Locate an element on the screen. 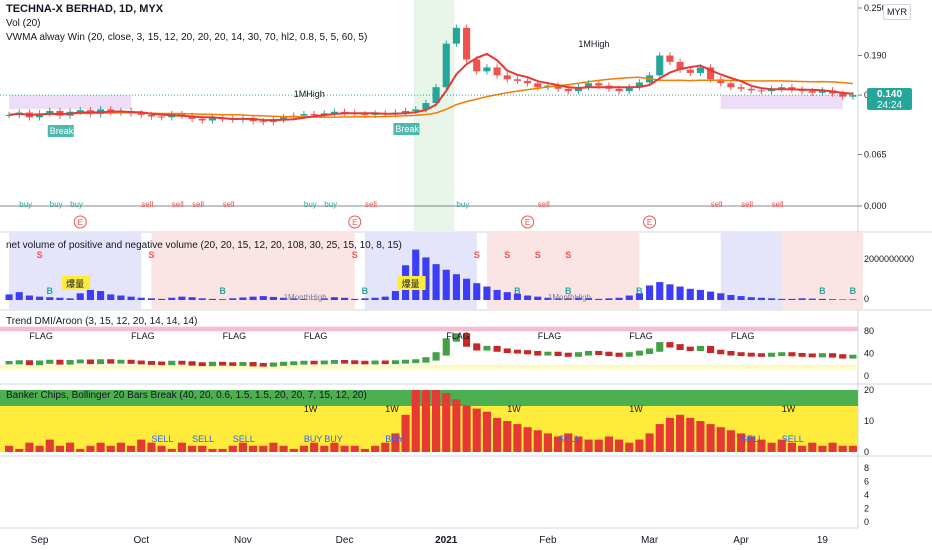  sell-signal: S is located at coordinates (355, 255).